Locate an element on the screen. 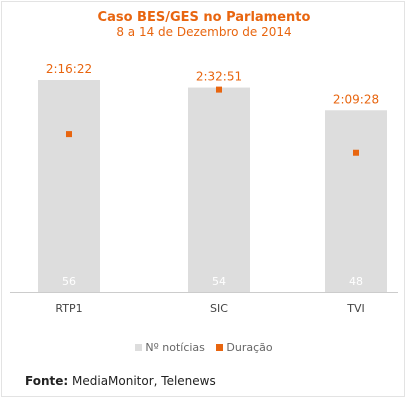 Image resolution: width=408 pixels, height=400 pixels. bar-value-label-rtp1: 56 is located at coordinates (69, 281).